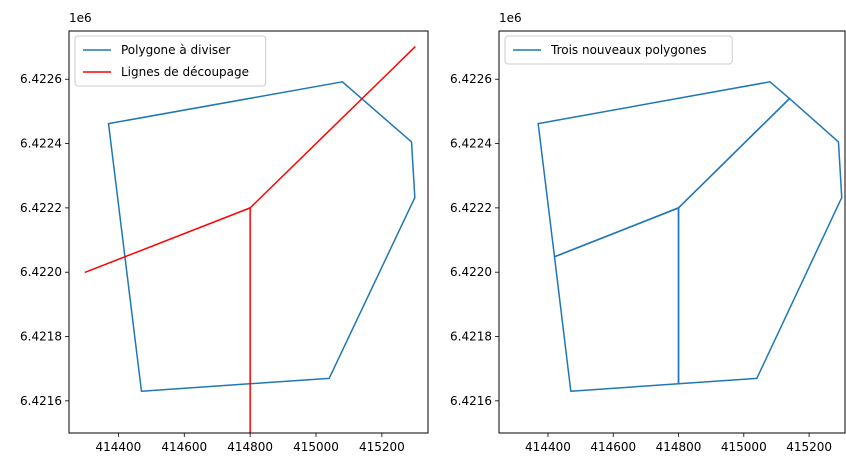  Describe the element at coordinates (628, 50) in the screenshot. I see `legend-label-1: Trois nouveaux polygones` at that location.